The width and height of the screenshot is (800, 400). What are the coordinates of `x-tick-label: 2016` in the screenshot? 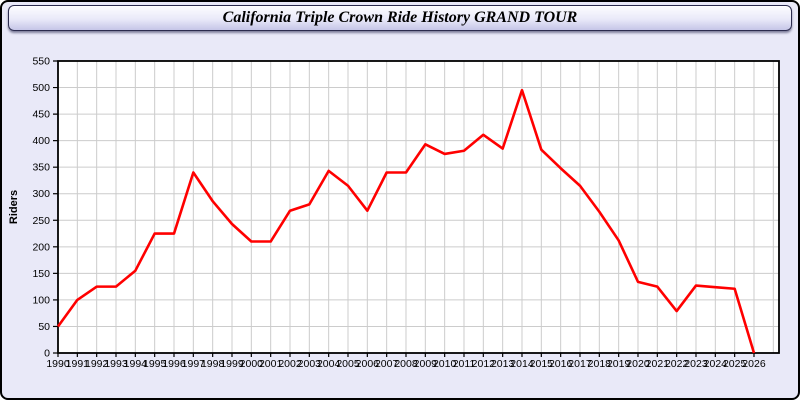 It's located at (561, 364).